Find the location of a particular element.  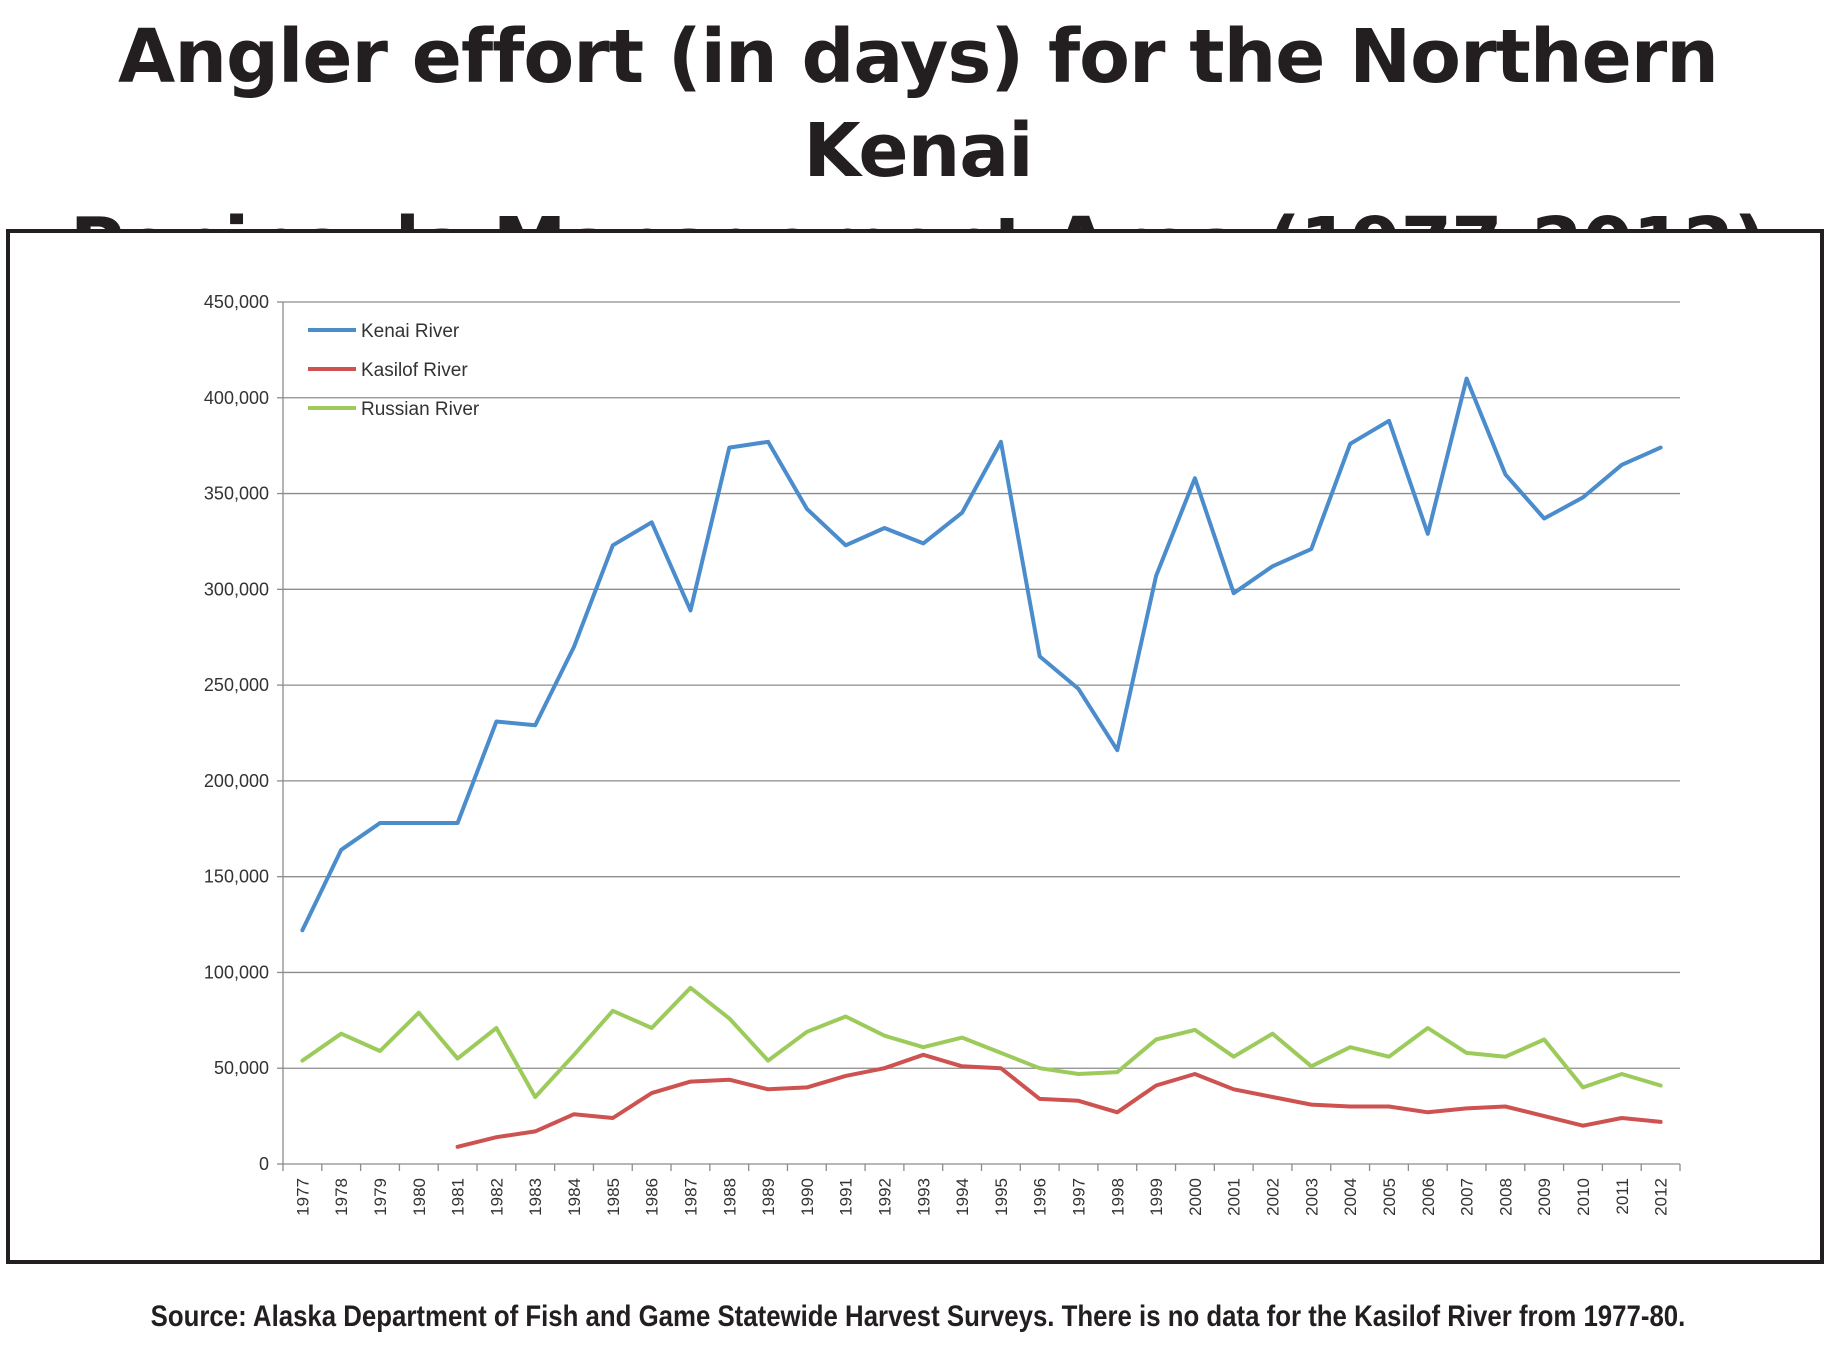

x-tick-label: 1984 is located at coordinates (574, 1197).